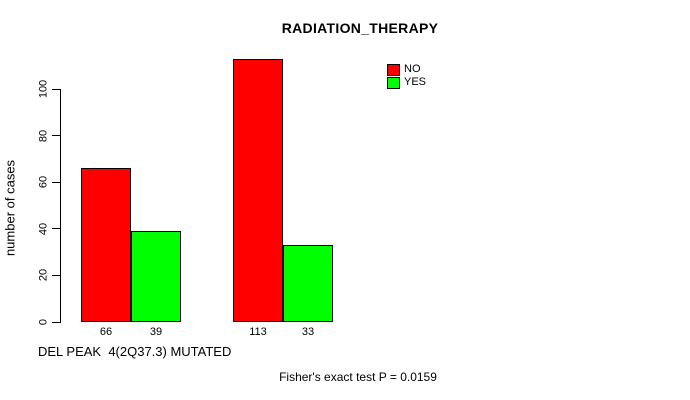 The image size is (690, 400). What do you see at coordinates (10, 208) in the screenshot?
I see `y-axis-label: number of cases` at bounding box center [10, 208].